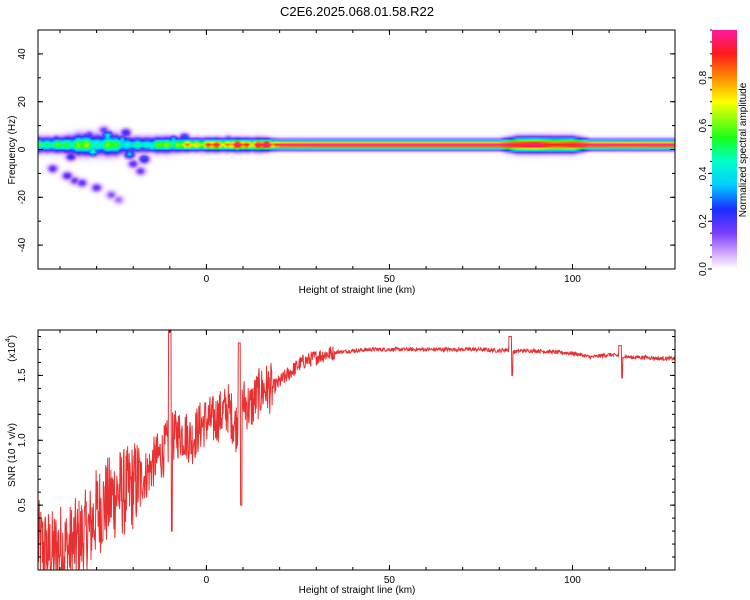  Describe the element at coordinates (12, 352) in the screenshot. I see `snr-multiplier-base: (x10` at that location.